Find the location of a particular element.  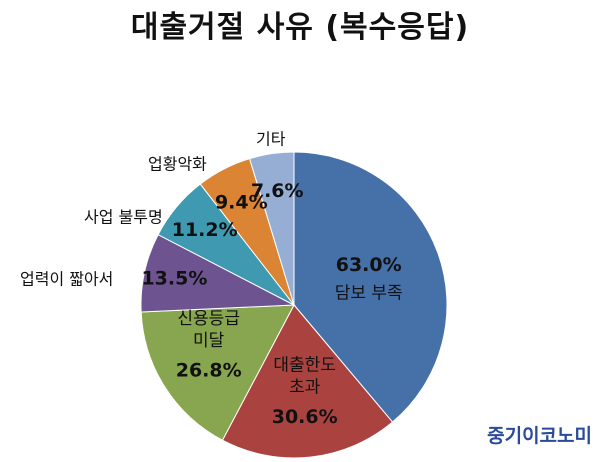

slice-category-label: 사업 불투명 is located at coordinates (123, 217).